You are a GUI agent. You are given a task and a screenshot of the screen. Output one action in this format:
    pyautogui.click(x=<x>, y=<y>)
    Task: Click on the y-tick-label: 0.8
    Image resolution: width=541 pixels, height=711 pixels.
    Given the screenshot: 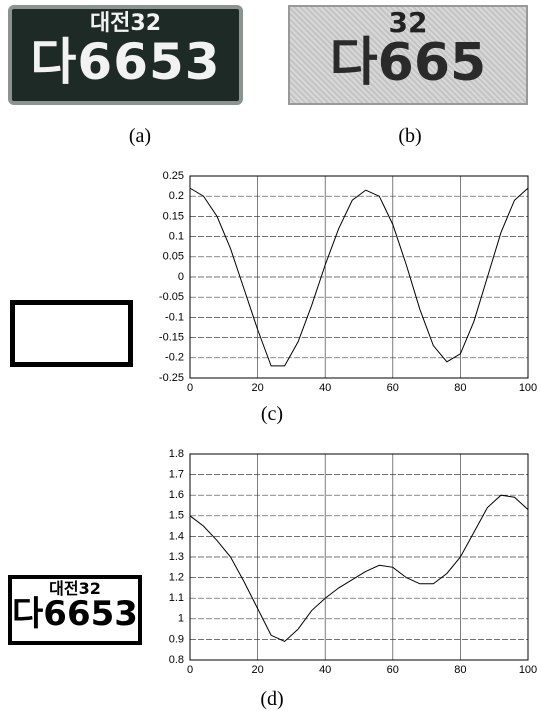 What is the action you would take?
    pyautogui.click(x=176, y=660)
    